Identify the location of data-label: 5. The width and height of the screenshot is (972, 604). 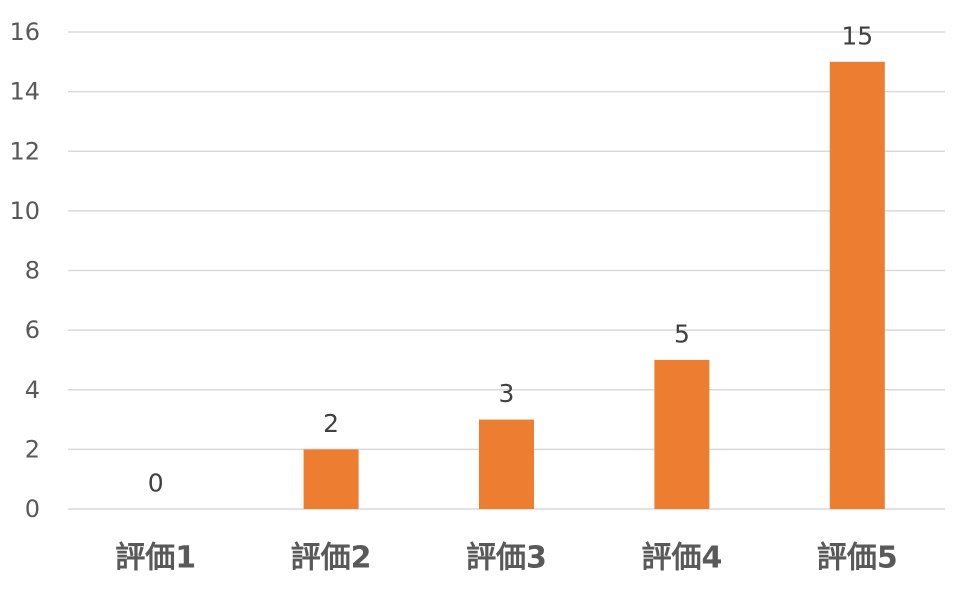
(682, 333).